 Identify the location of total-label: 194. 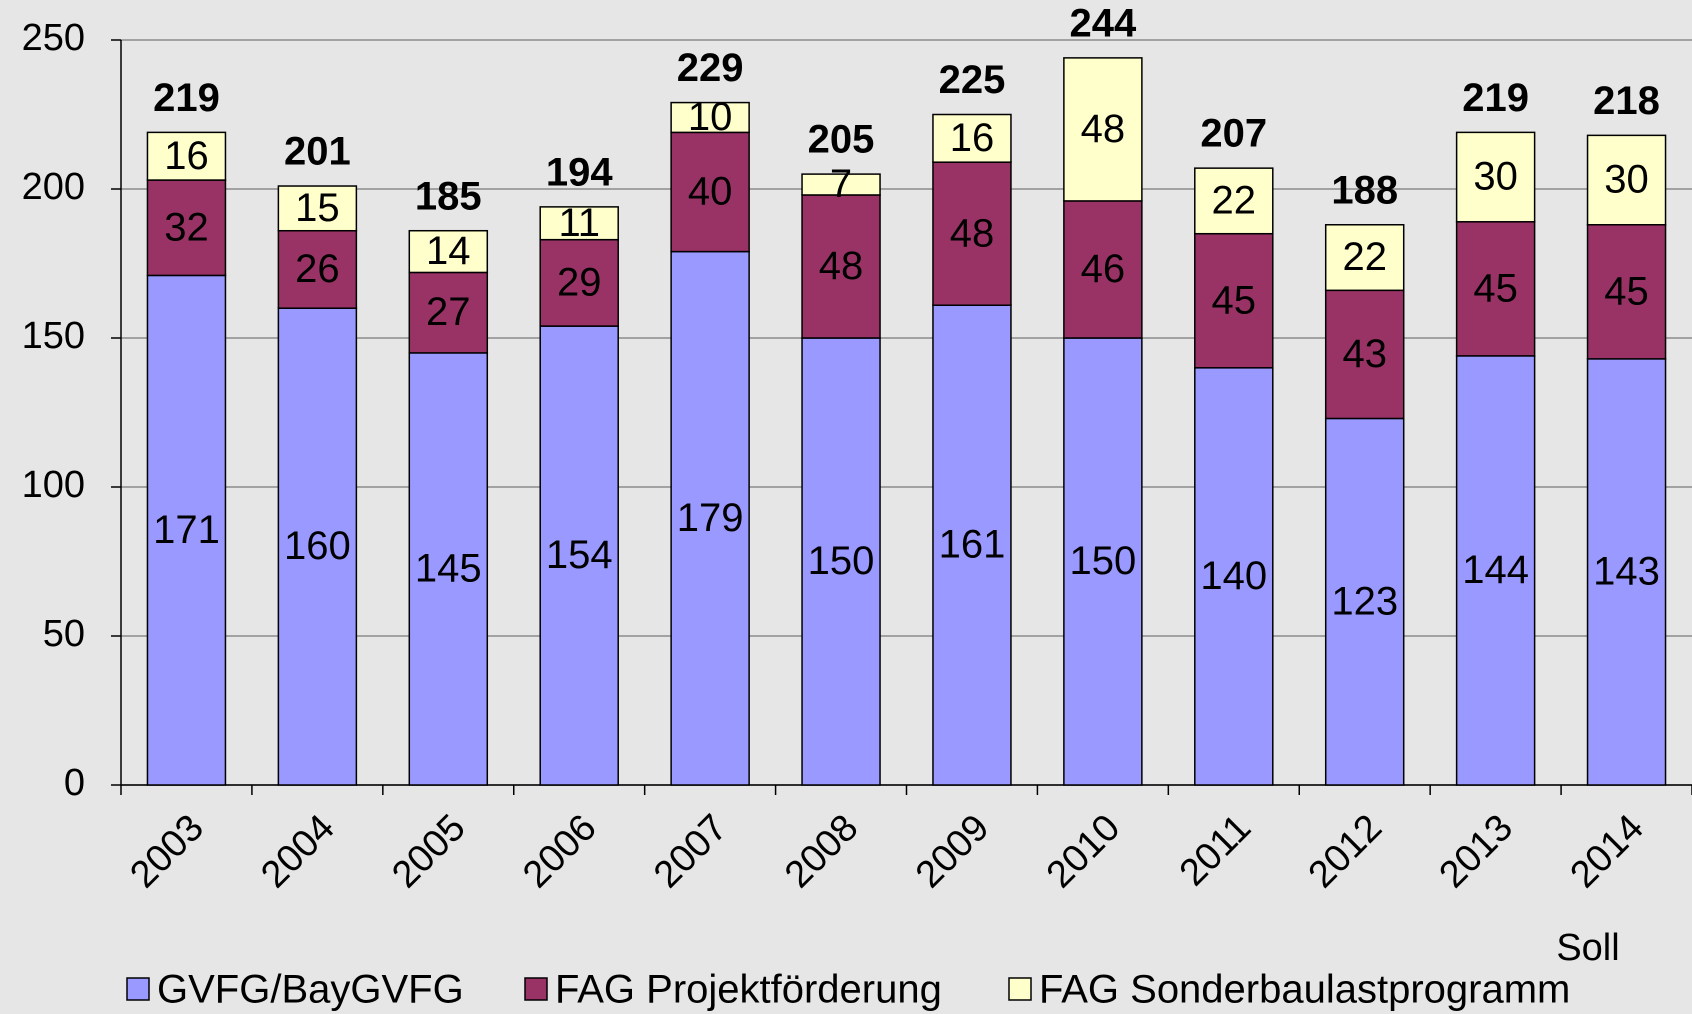
(579, 172).